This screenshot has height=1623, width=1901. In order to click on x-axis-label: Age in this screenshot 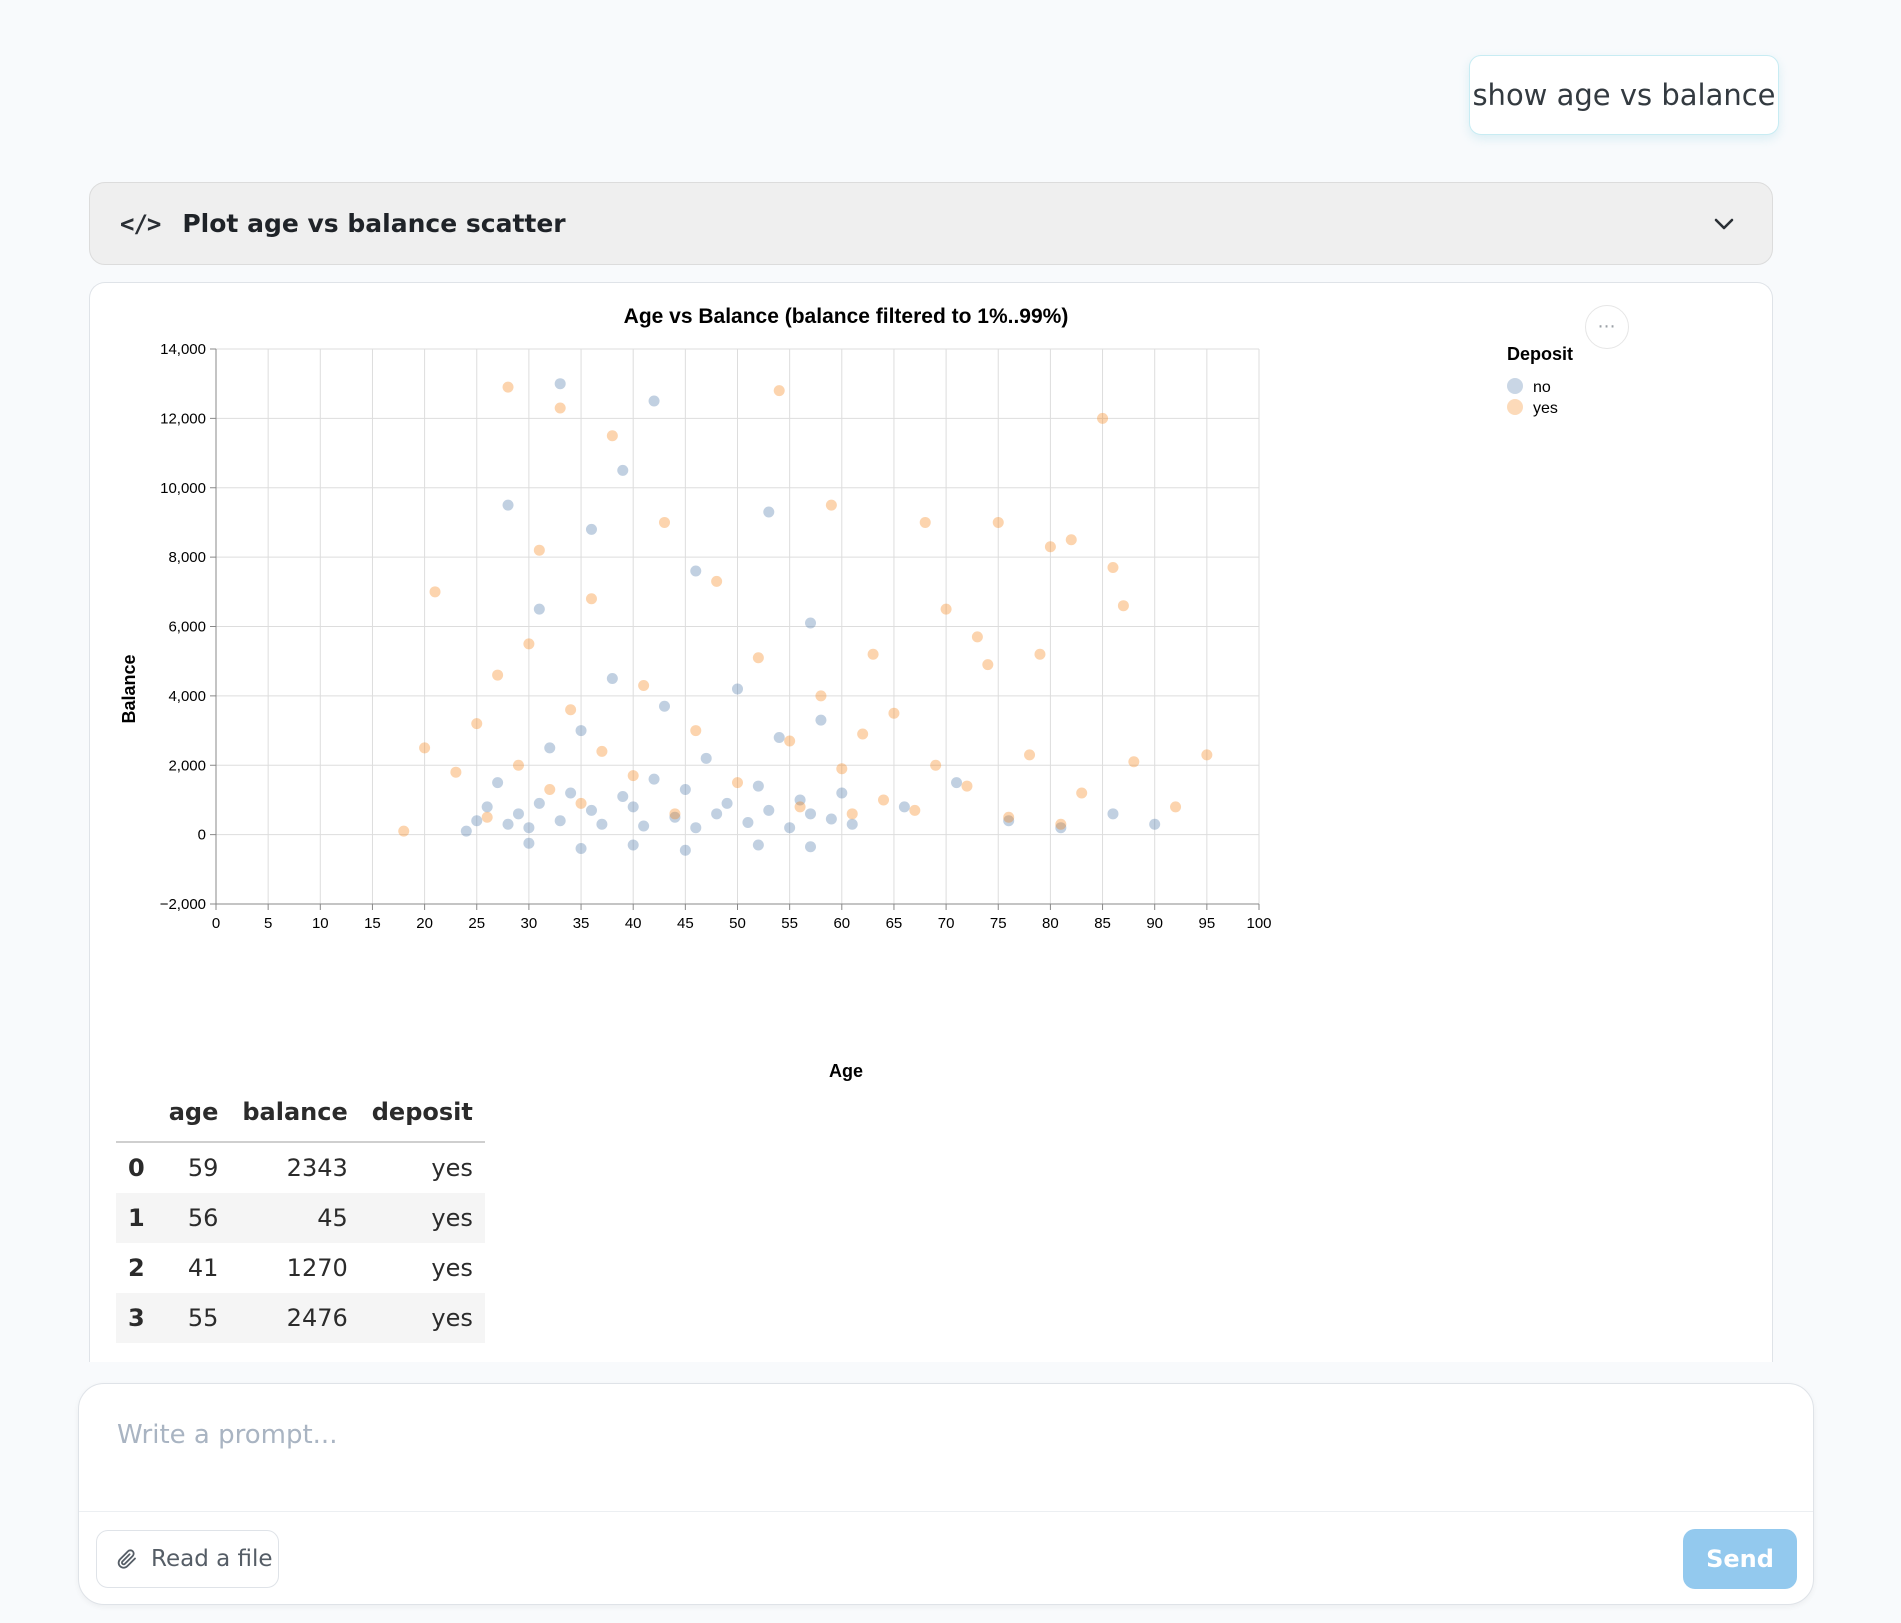, I will do `click(846, 1071)`.